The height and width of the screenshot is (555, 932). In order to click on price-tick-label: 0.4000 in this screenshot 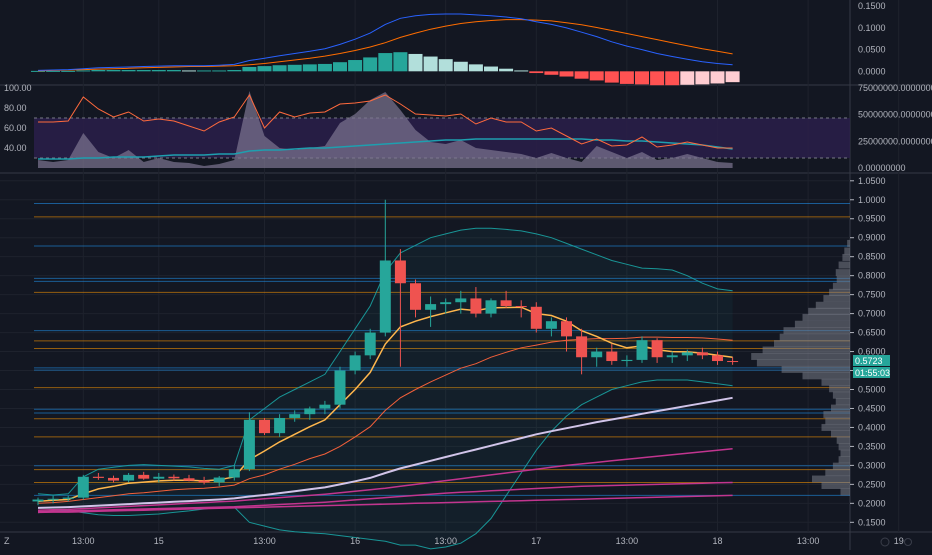, I will do `click(872, 427)`.